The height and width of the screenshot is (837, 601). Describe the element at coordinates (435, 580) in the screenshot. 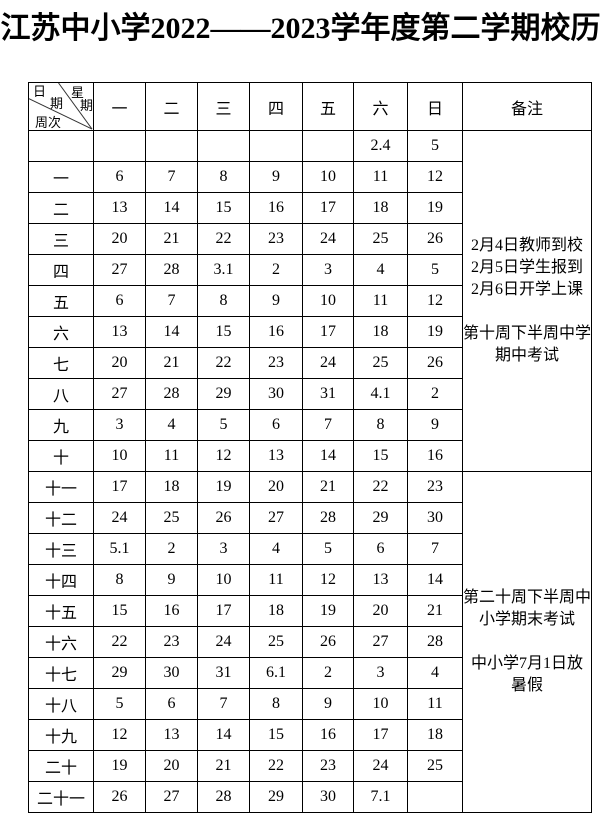

I see `date-cell: 14` at that location.